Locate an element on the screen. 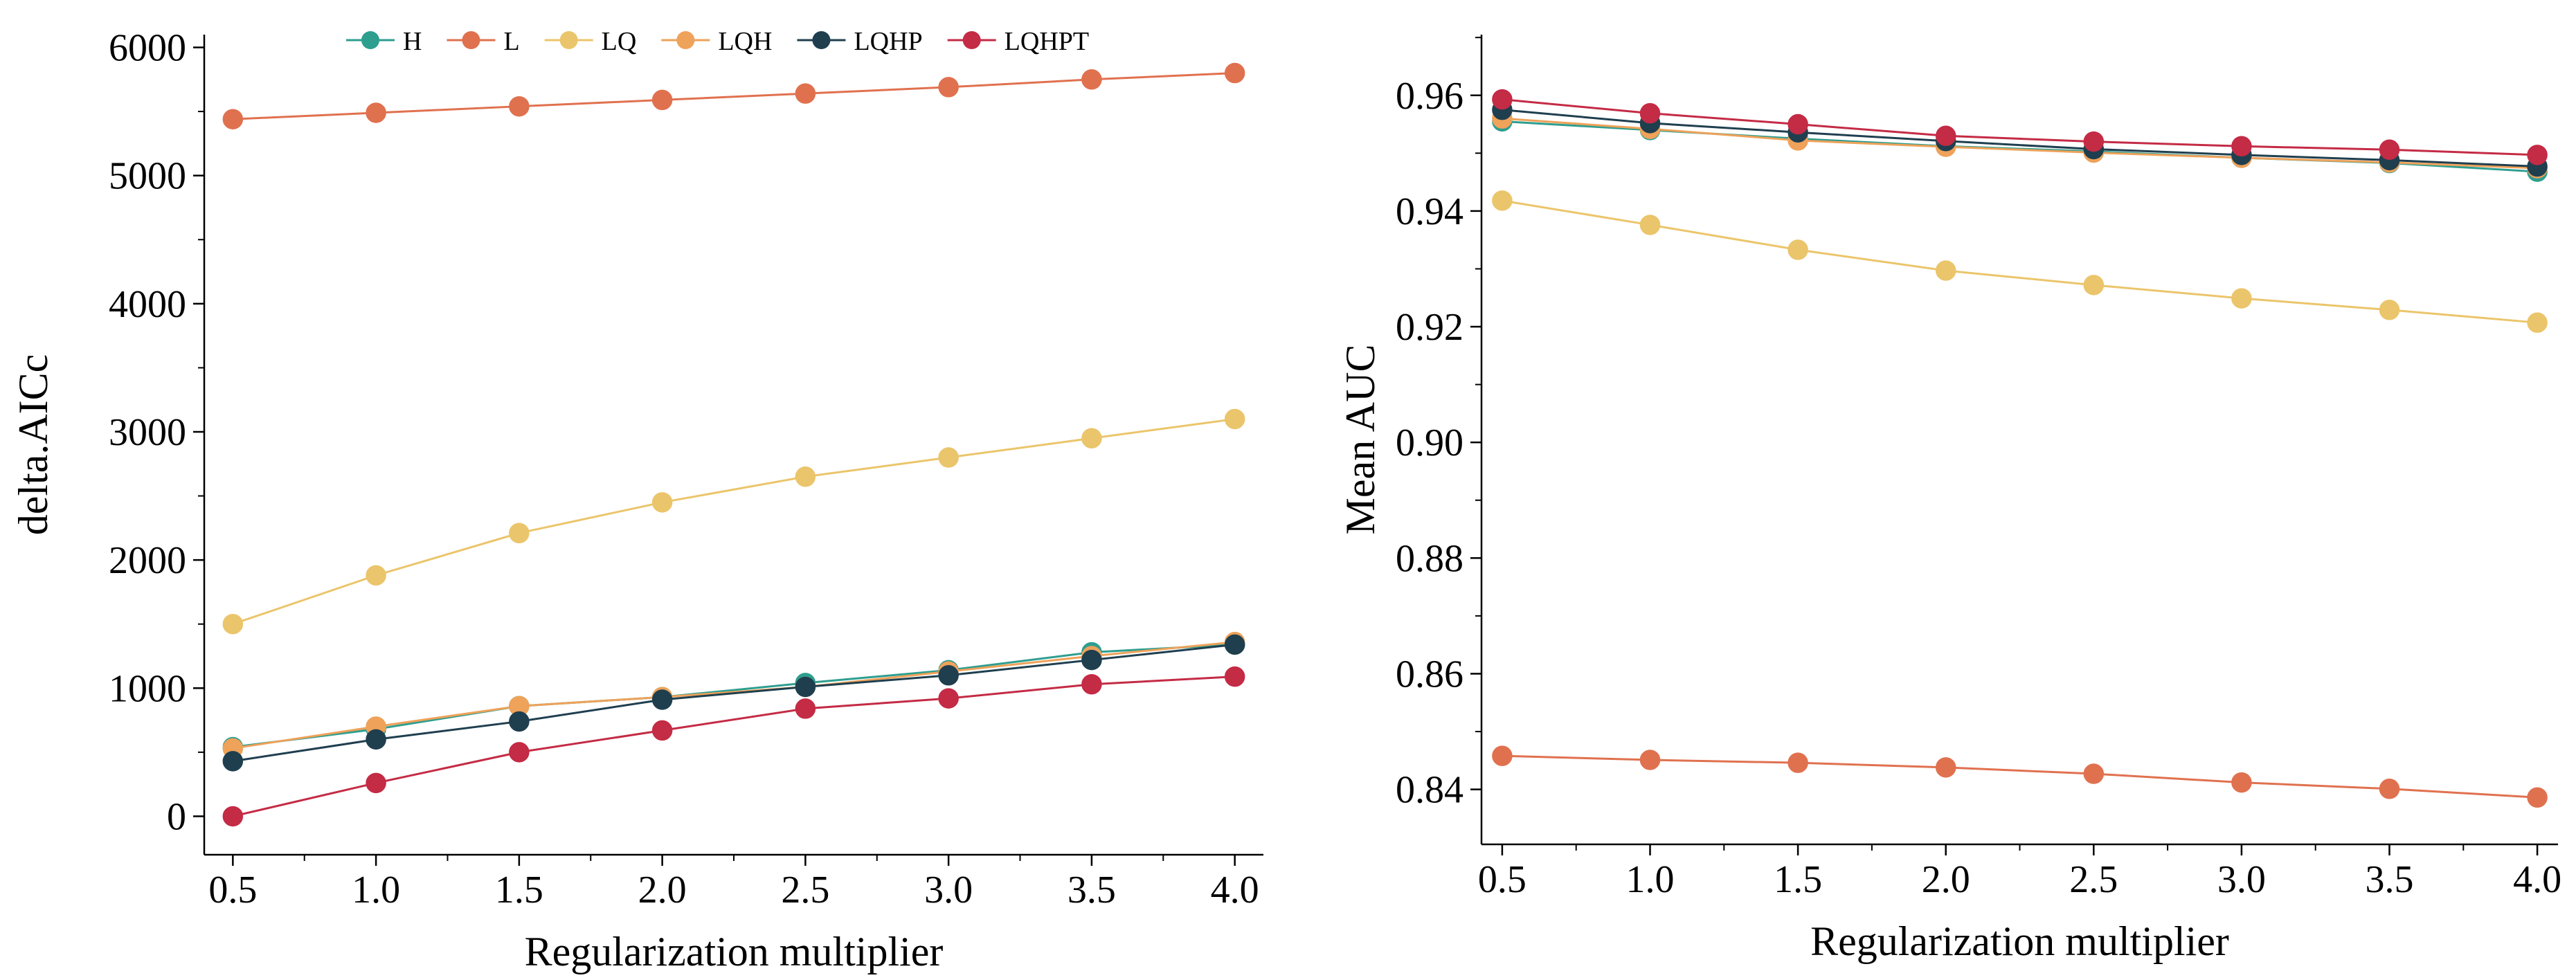  y-tick-label: 1000 is located at coordinates (147, 688).